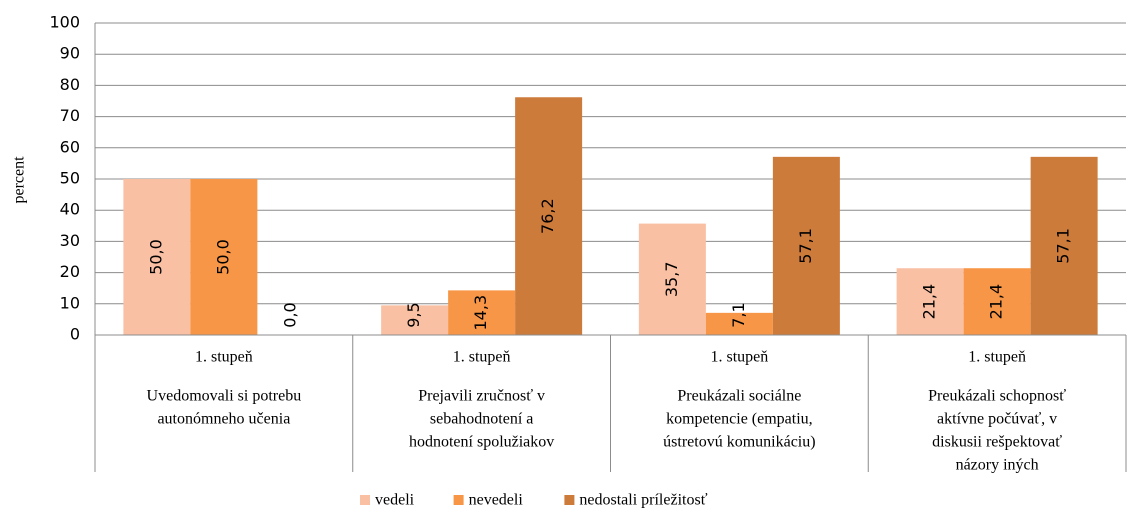 This screenshot has height=513, width=1127. Describe the element at coordinates (289, 314) in the screenshot. I see `data-label: 0,0` at that location.